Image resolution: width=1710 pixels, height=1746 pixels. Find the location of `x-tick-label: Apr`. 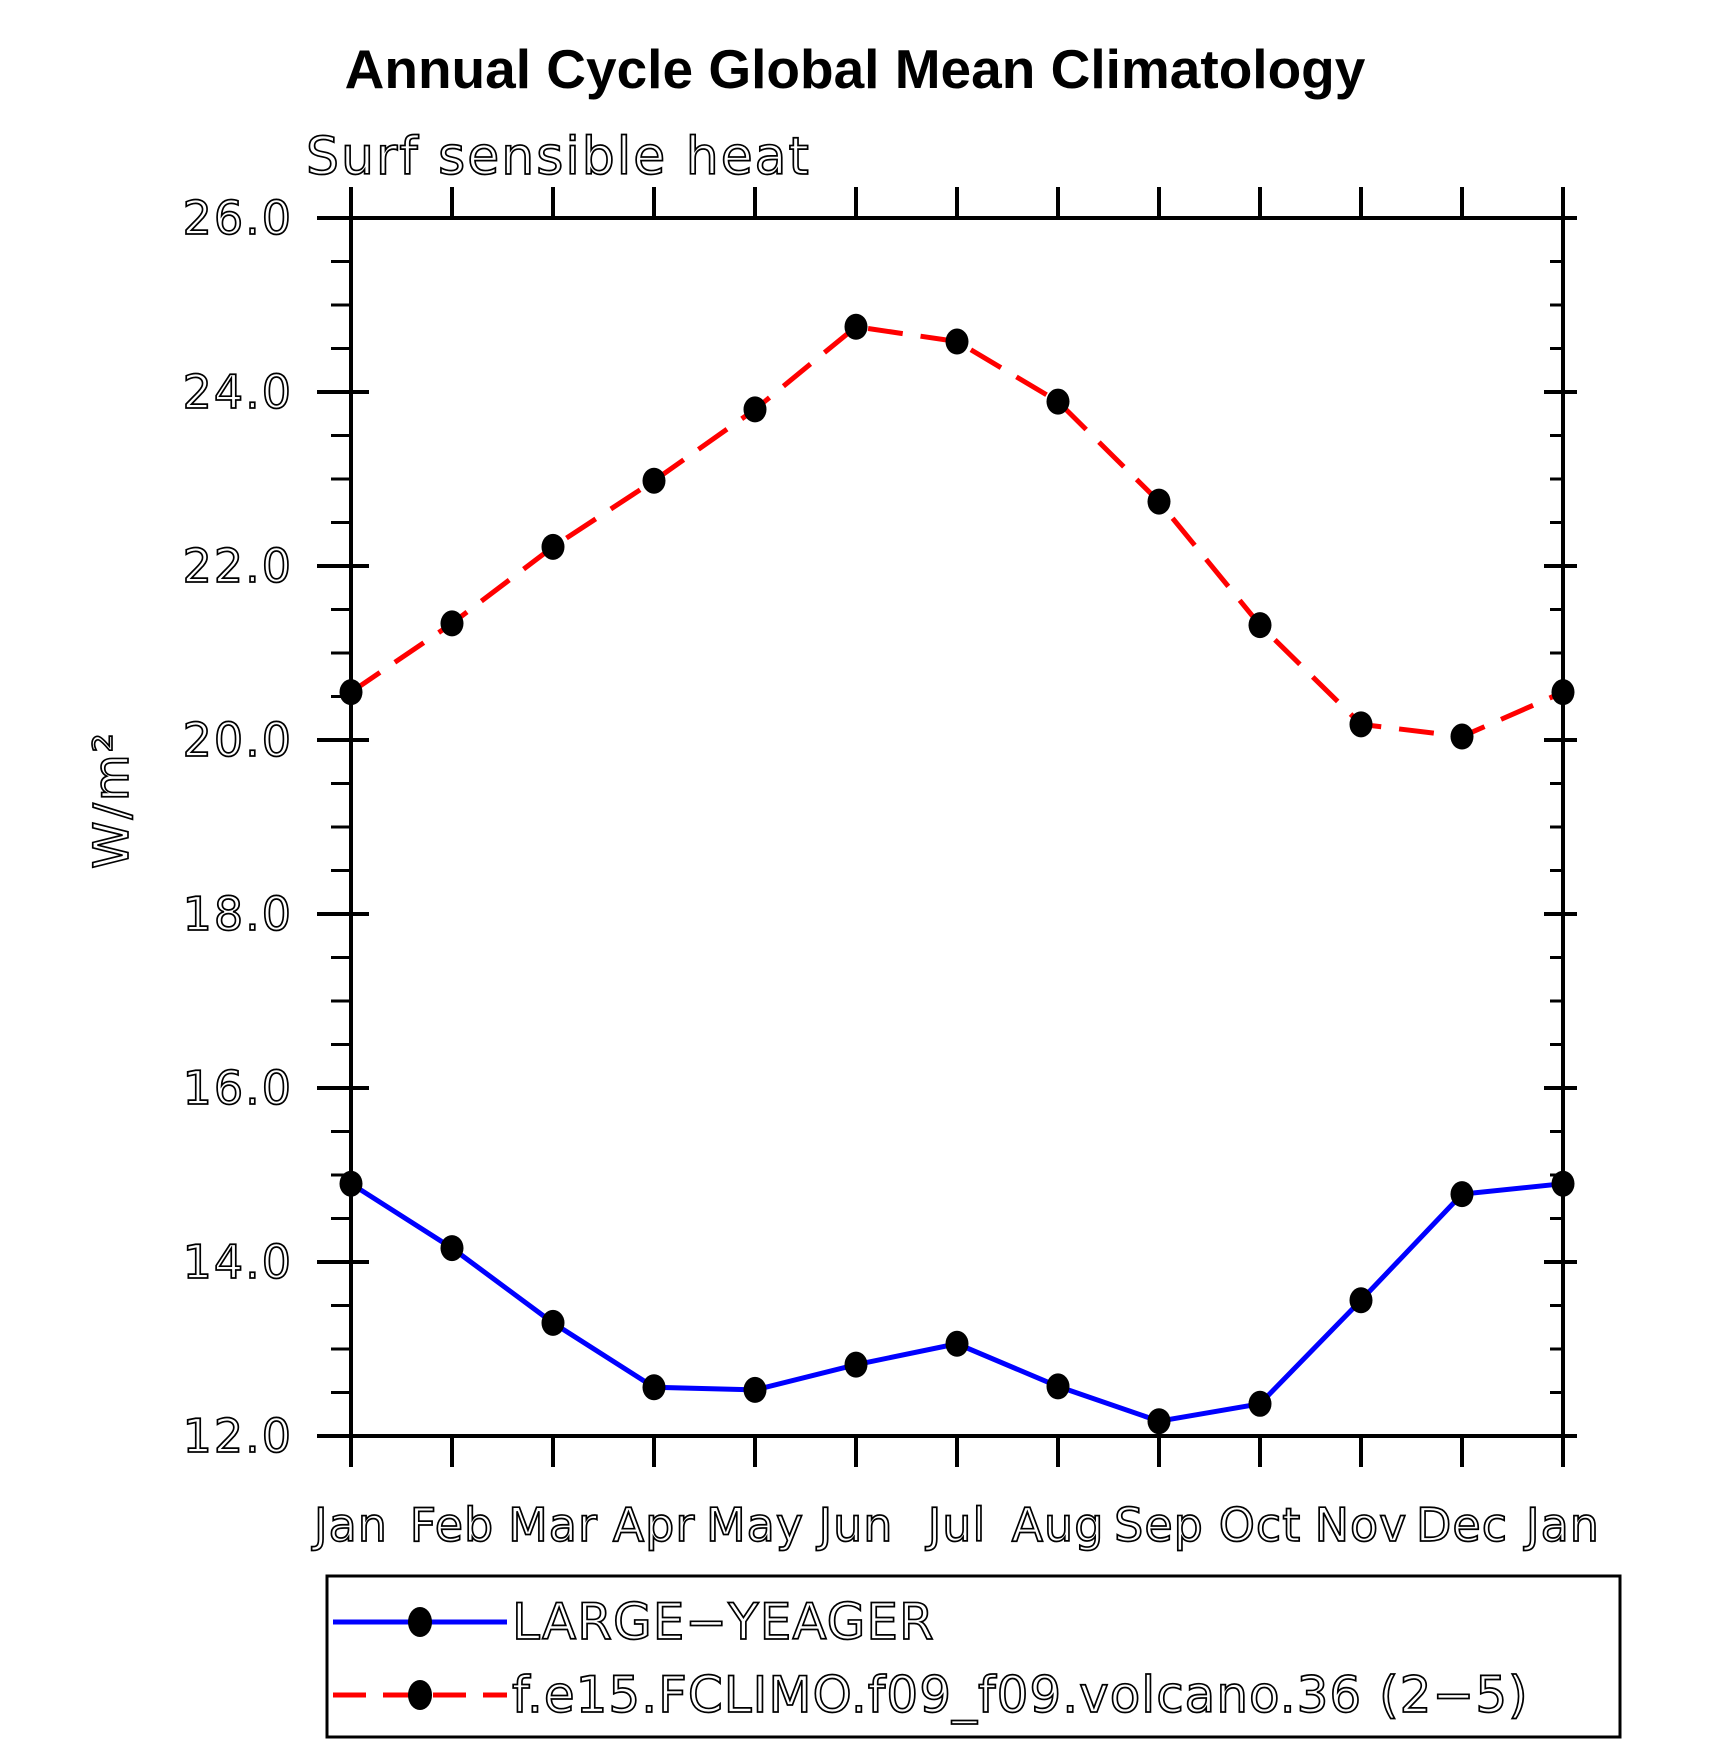

x-tick-label: Apr is located at coordinates (654, 1525).